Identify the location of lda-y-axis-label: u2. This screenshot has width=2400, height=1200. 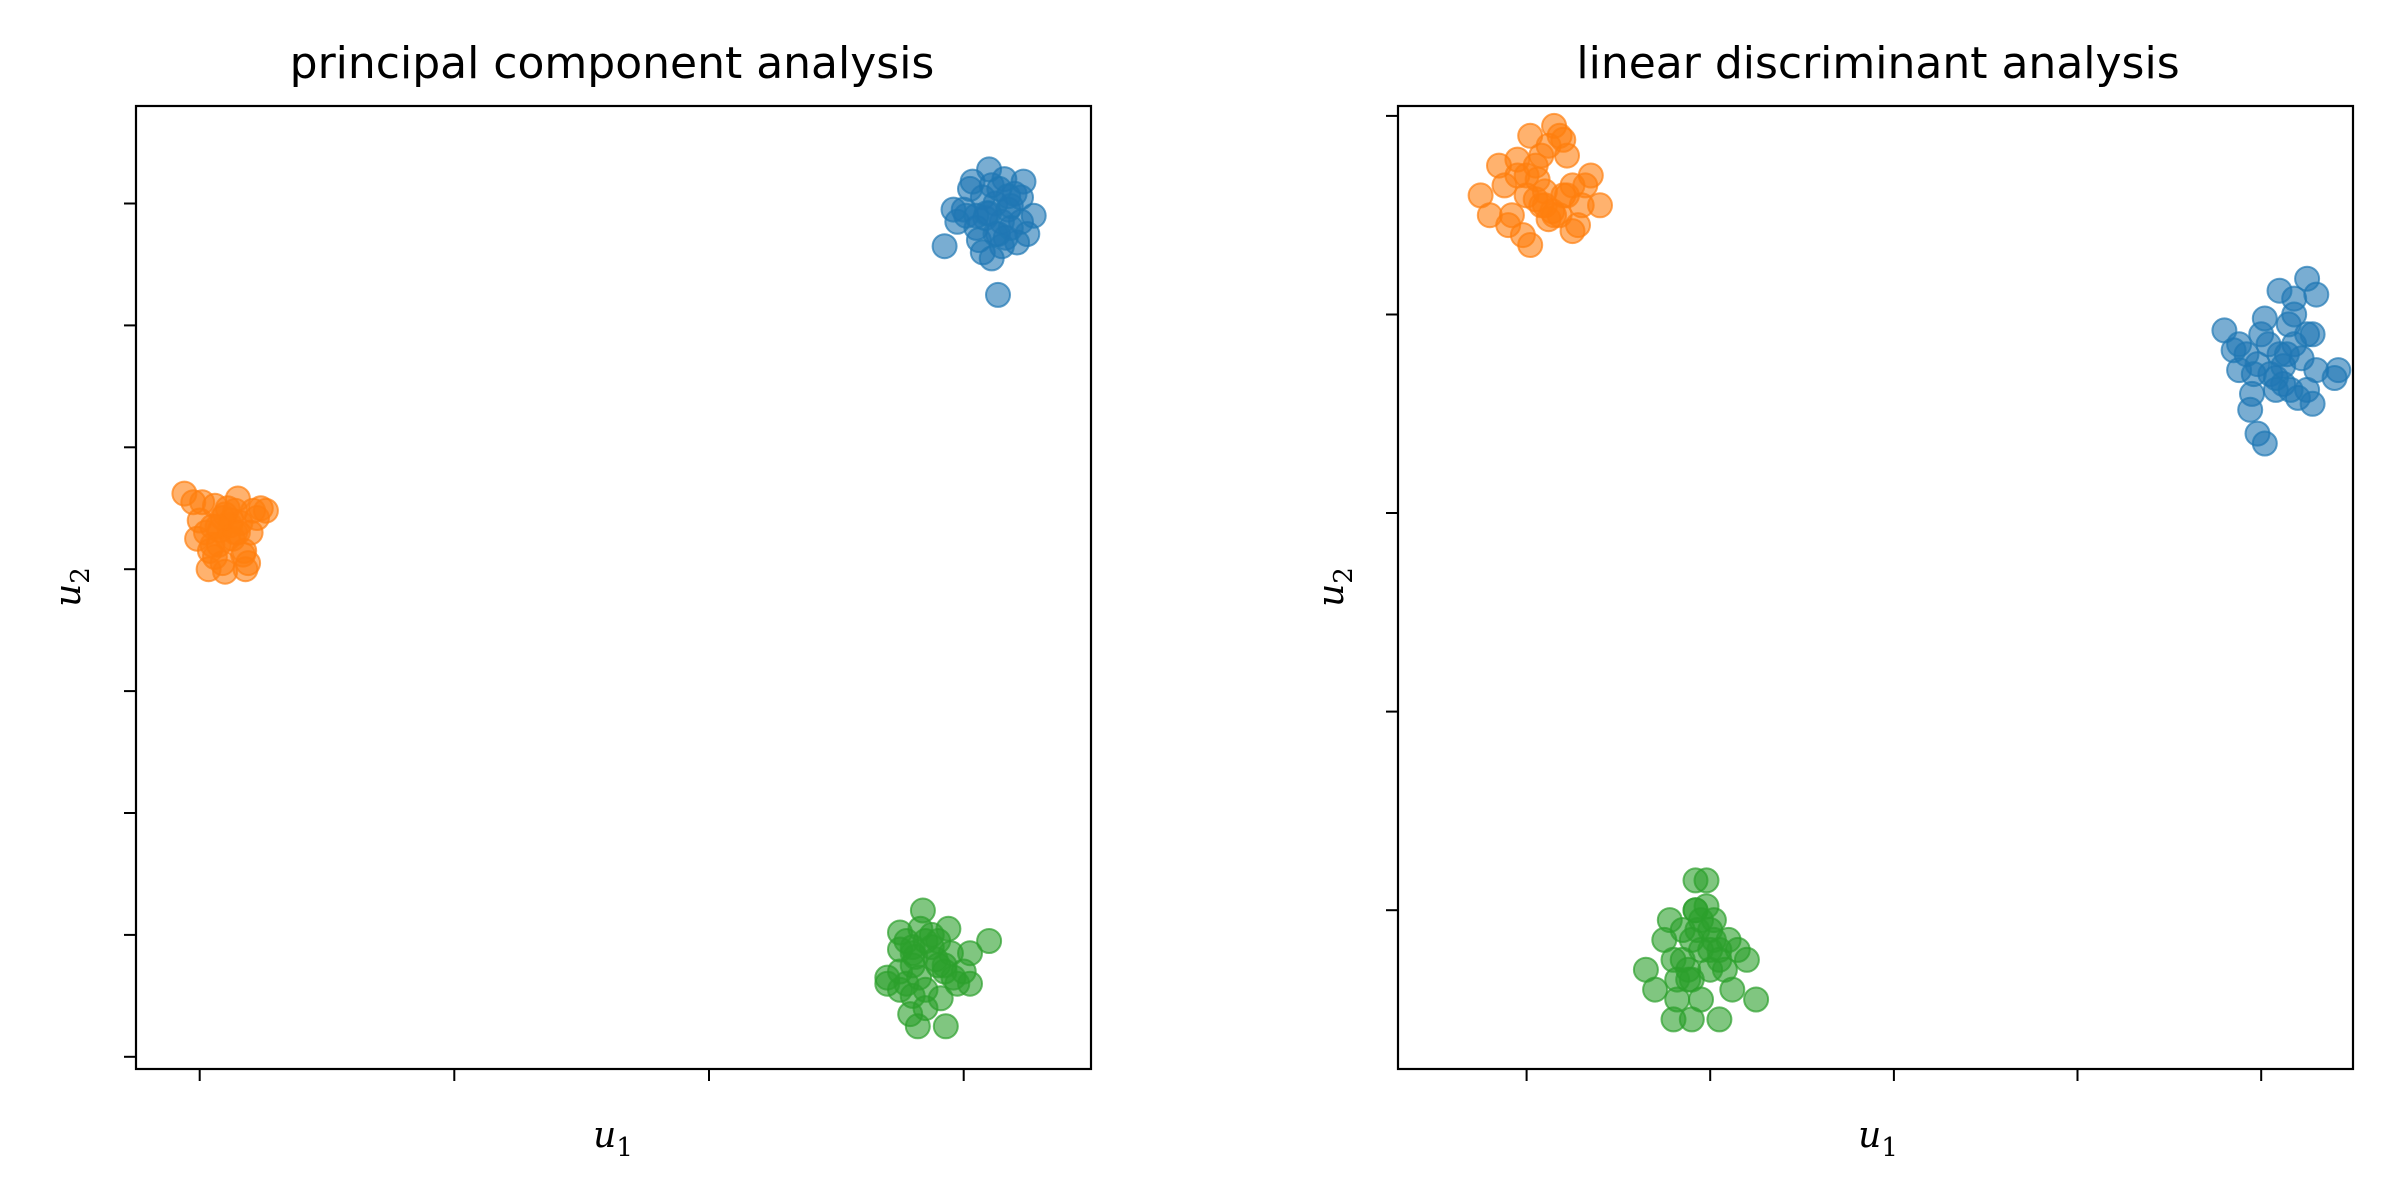
(1335, 587).